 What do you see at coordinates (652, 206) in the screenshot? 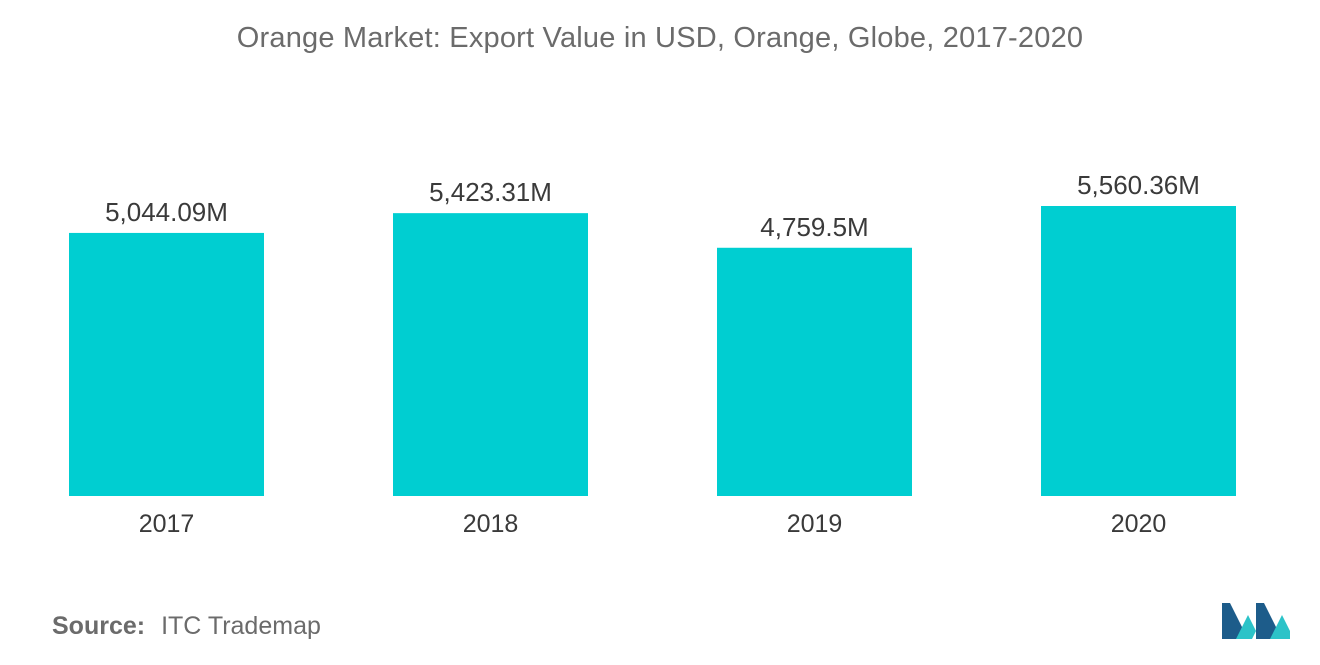
I see `value-labels-group: 5,044.09M 5,423.31M 4,759.5M 5,560.36M` at bounding box center [652, 206].